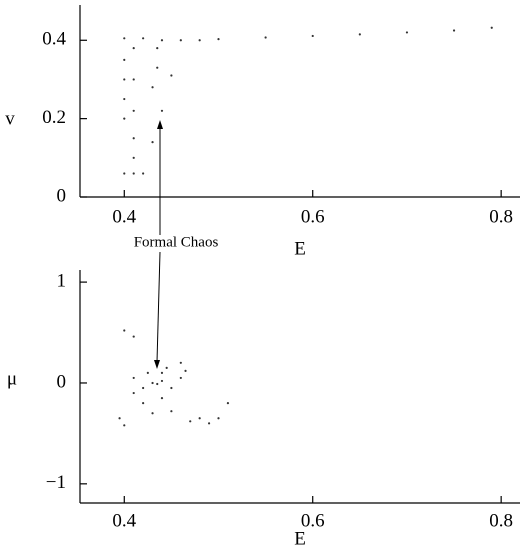 Image resolution: width=527 pixels, height=550 pixels. I want to click on y-tick-label: 1, so click(62, 280).